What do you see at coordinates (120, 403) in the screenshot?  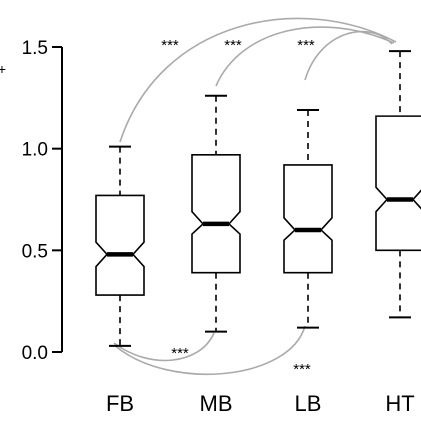 I see `x-category-label: FB` at bounding box center [120, 403].